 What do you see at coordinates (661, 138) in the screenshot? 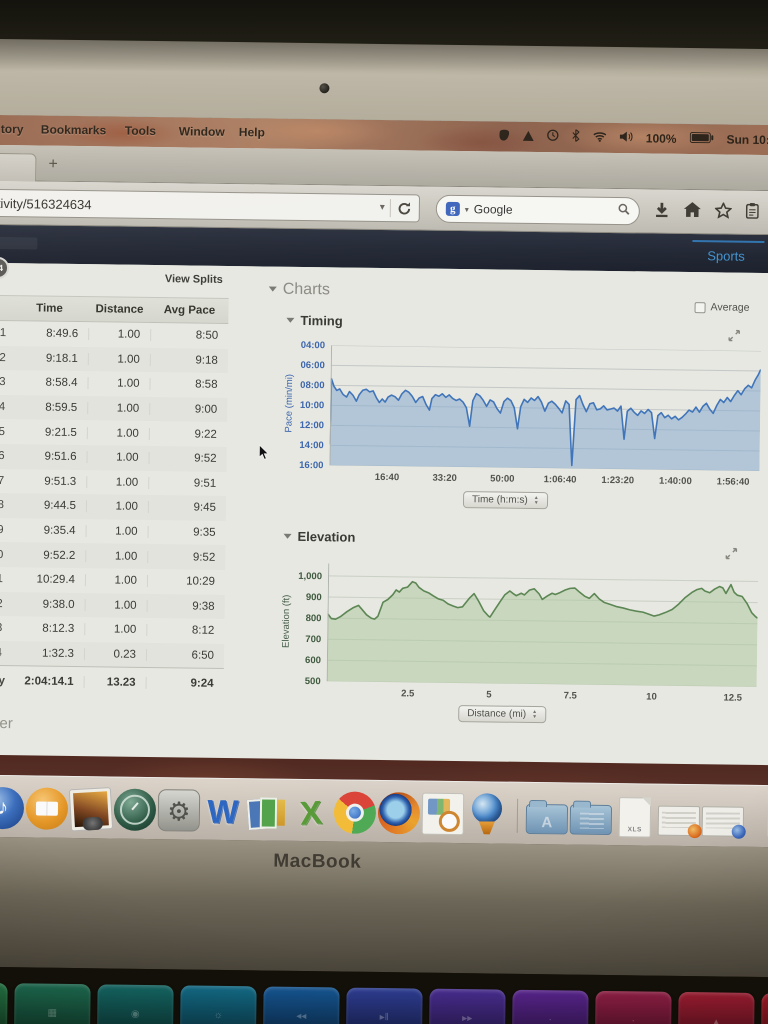
I see `battery-percentage: 100%` at bounding box center [661, 138].